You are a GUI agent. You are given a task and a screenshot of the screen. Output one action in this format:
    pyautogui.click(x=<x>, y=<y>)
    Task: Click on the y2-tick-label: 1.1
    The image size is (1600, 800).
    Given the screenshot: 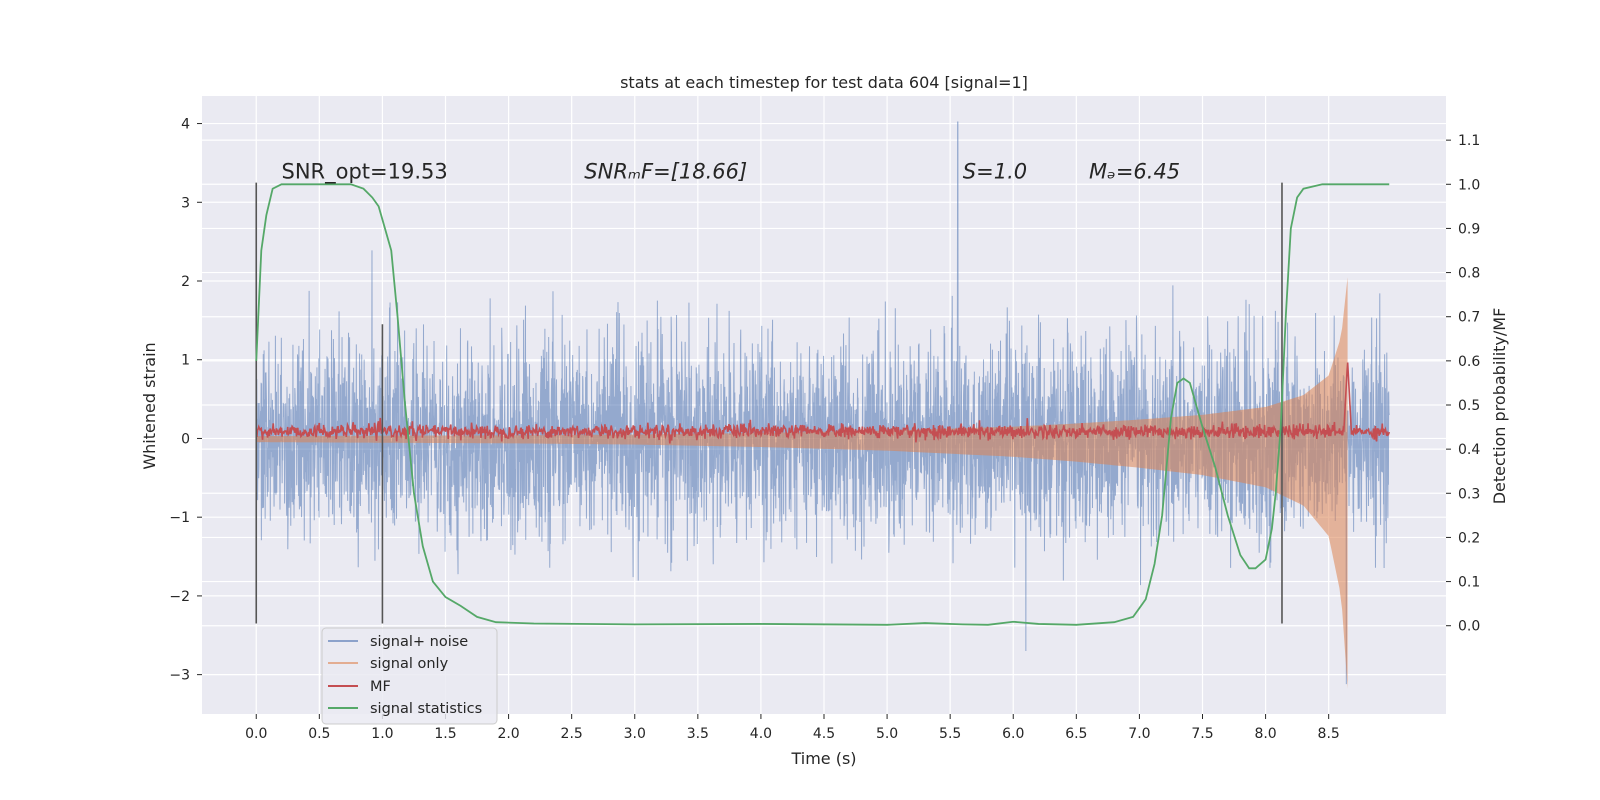 What is the action you would take?
    pyautogui.click(x=1469, y=141)
    